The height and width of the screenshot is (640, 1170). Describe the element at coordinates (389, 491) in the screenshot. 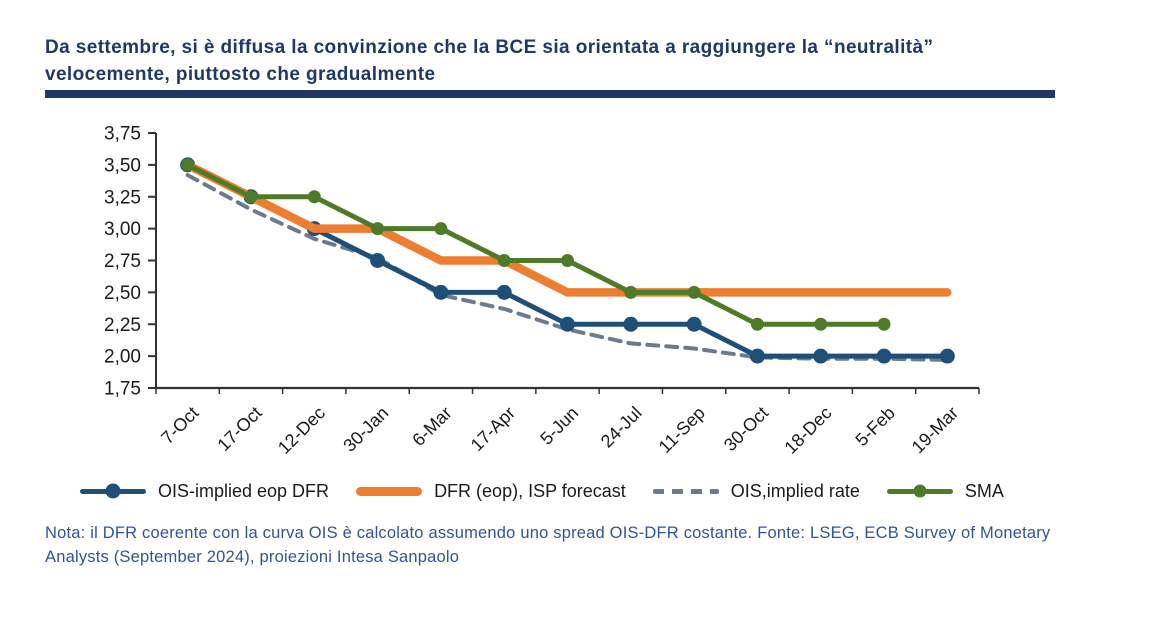

I see `legend-sample-thick-line-icon` at that location.